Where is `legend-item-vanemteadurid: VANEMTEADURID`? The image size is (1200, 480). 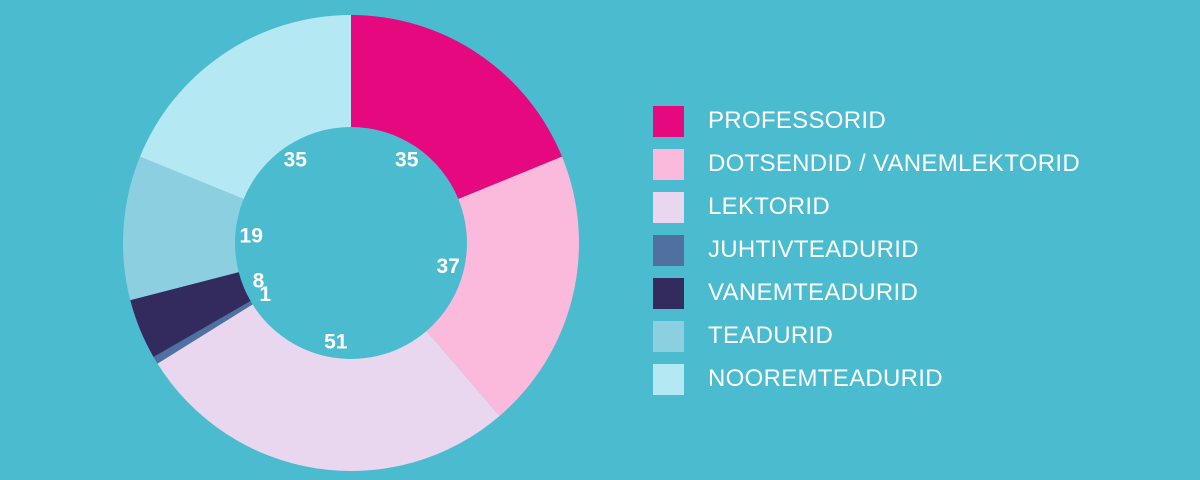 legend-item-vanemteadurid: VANEMTEADURID is located at coordinates (866, 293).